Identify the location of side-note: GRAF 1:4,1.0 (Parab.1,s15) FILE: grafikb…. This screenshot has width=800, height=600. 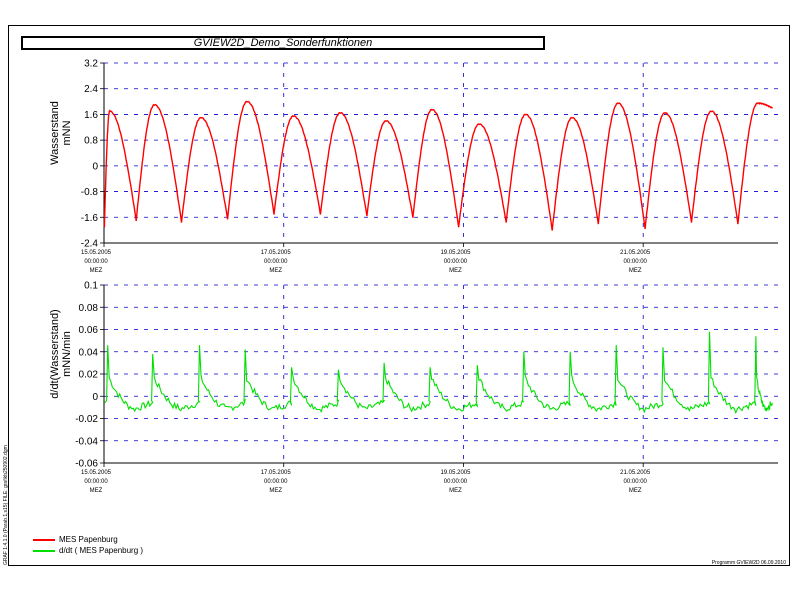
(6, 505).